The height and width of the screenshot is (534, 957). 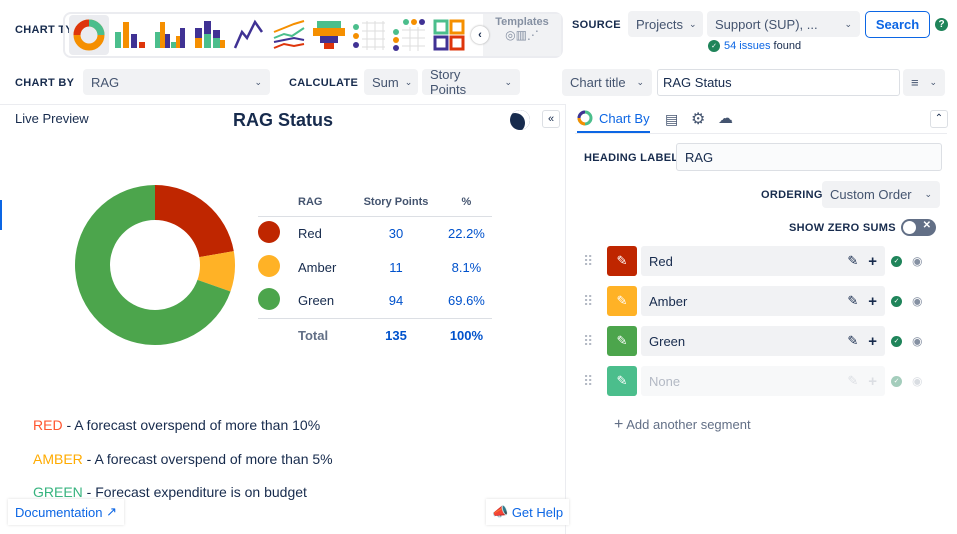 What do you see at coordinates (520, 120) in the screenshot?
I see `theme-toggle-icon` at bounding box center [520, 120].